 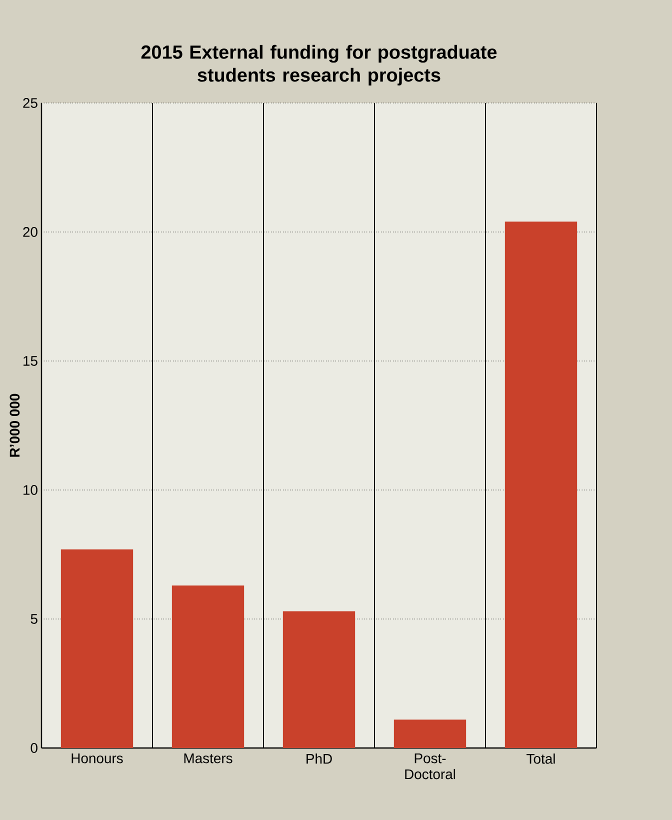 What do you see at coordinates (15, 425) in the screenshot?
I see `y-axis-title: R’000 000` at bounding box center [15, 425].